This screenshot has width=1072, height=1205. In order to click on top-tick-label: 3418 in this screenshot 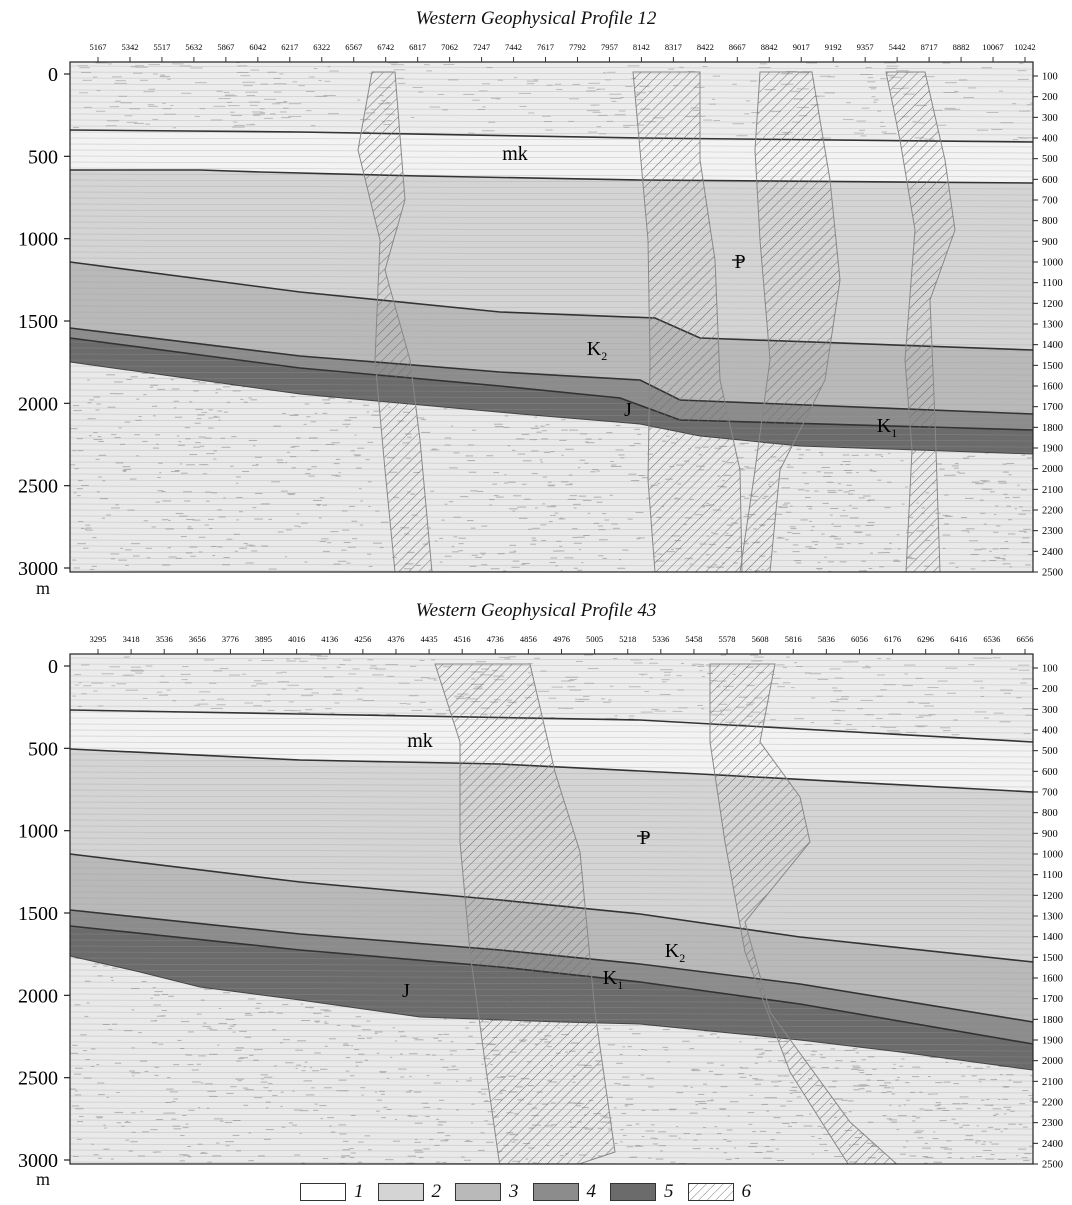, I will do `click(131, 639)`.